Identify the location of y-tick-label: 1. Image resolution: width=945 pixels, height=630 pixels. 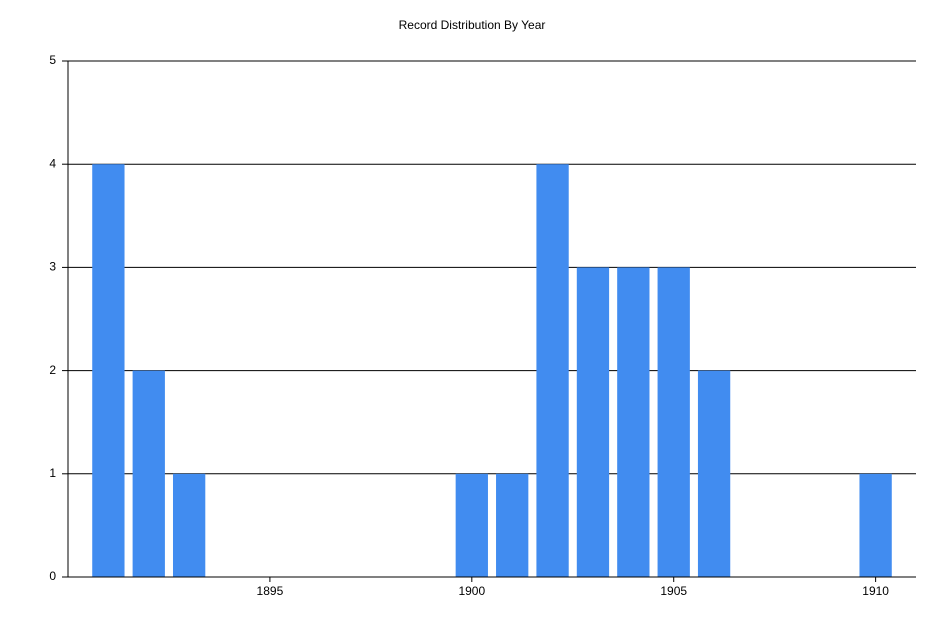
(52, 473).